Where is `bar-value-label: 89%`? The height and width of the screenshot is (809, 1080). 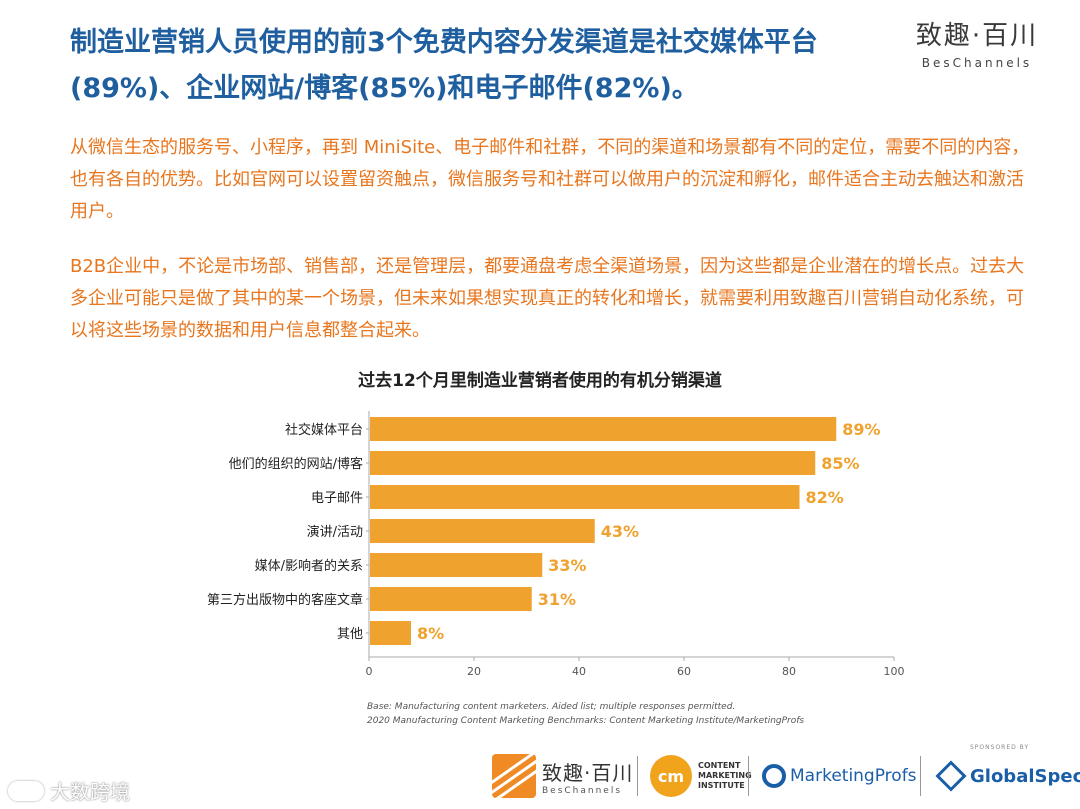 bar-value-label: 89% is located at coordinates (861, 429).